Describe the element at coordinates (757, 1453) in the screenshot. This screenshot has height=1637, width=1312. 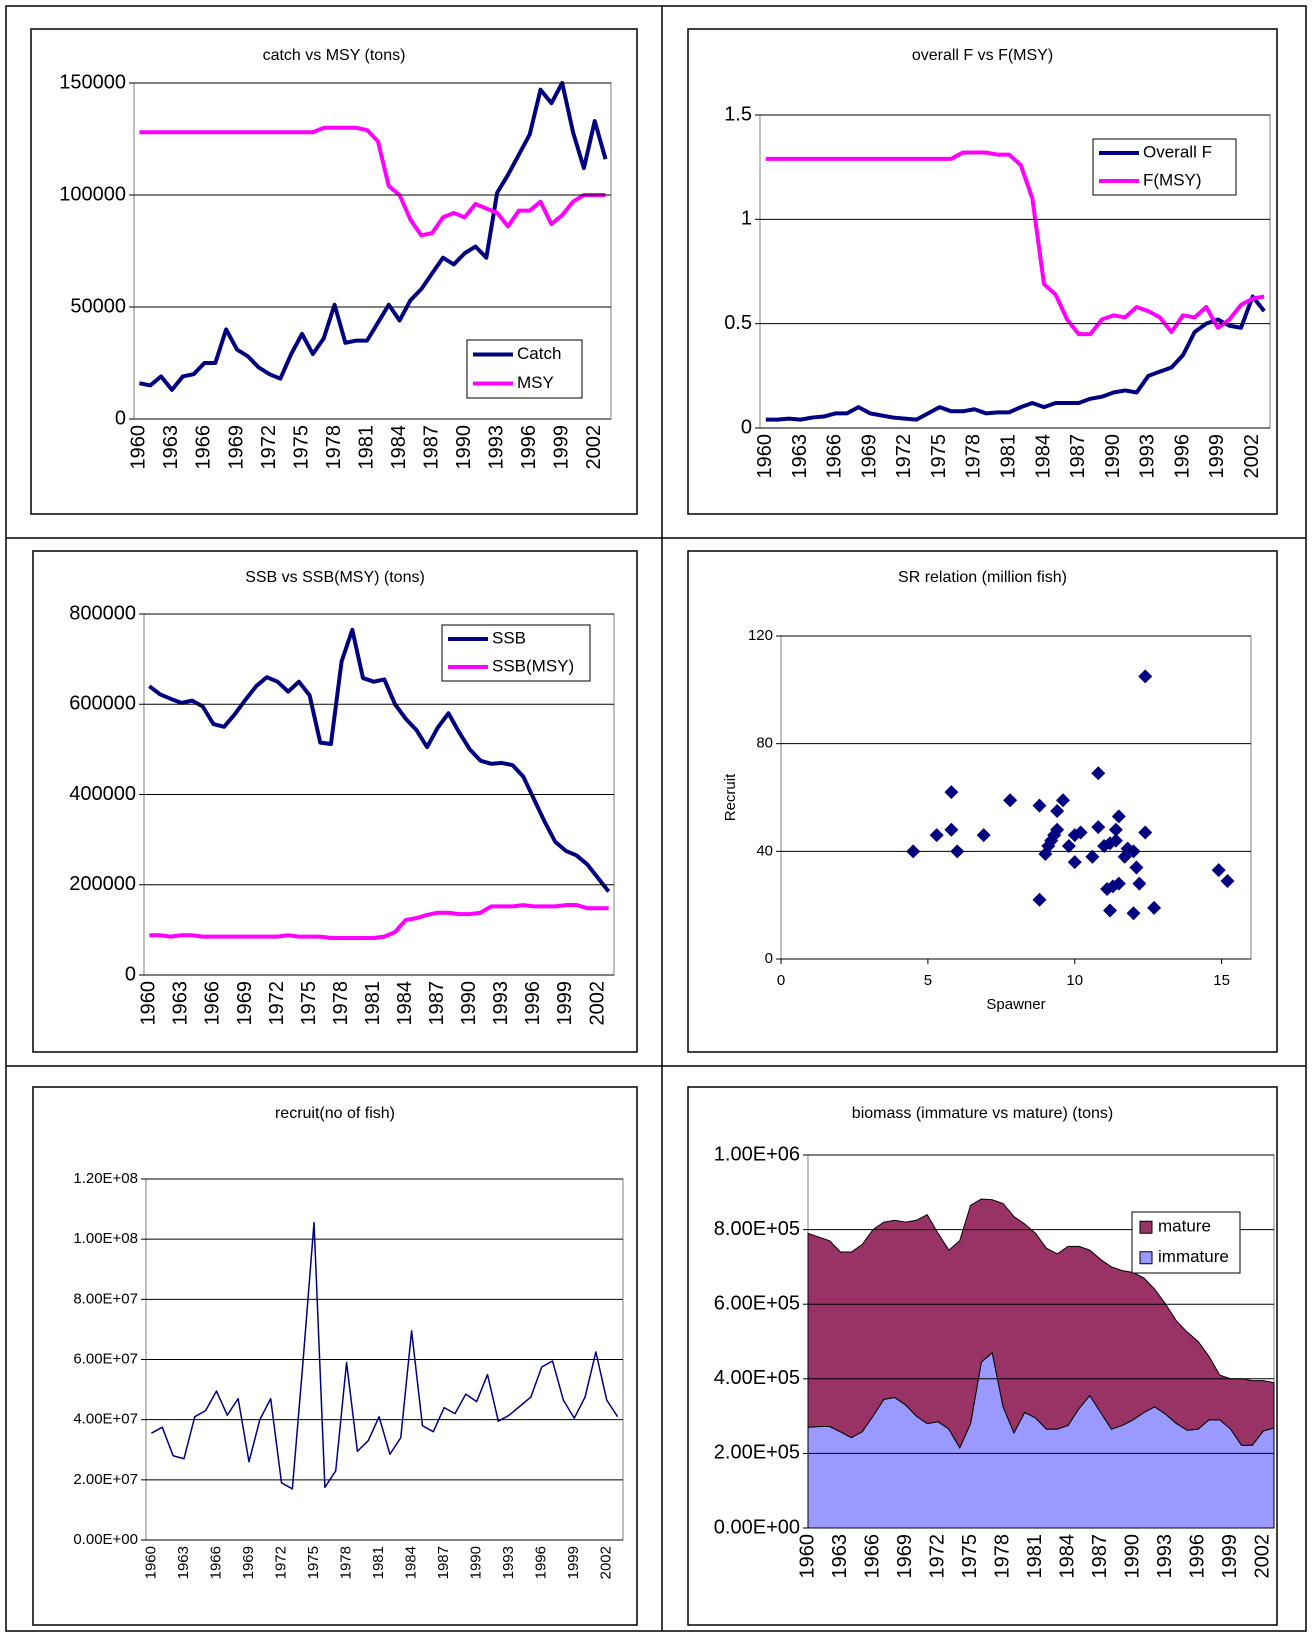
I see `y-tick-label: 2.00E+05` at that location.